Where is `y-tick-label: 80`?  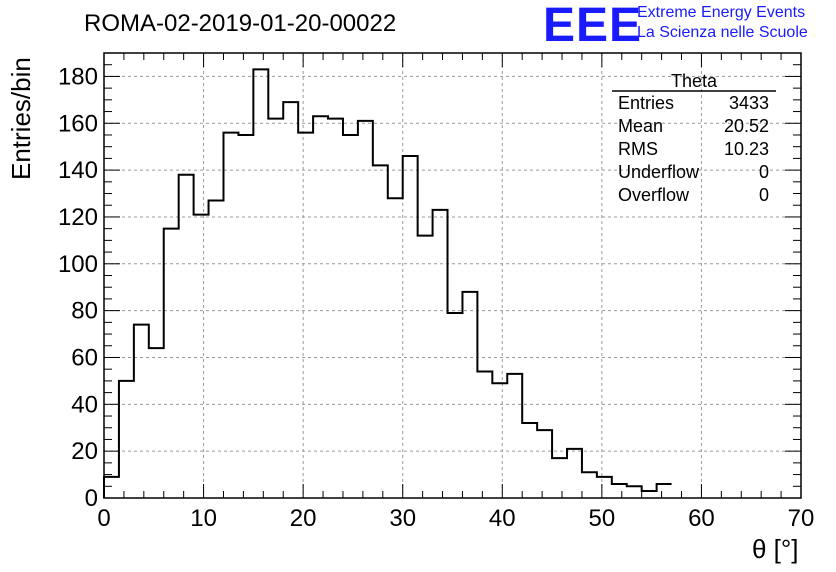
y-tick-label: 80 is located at coordinates (84, 311).